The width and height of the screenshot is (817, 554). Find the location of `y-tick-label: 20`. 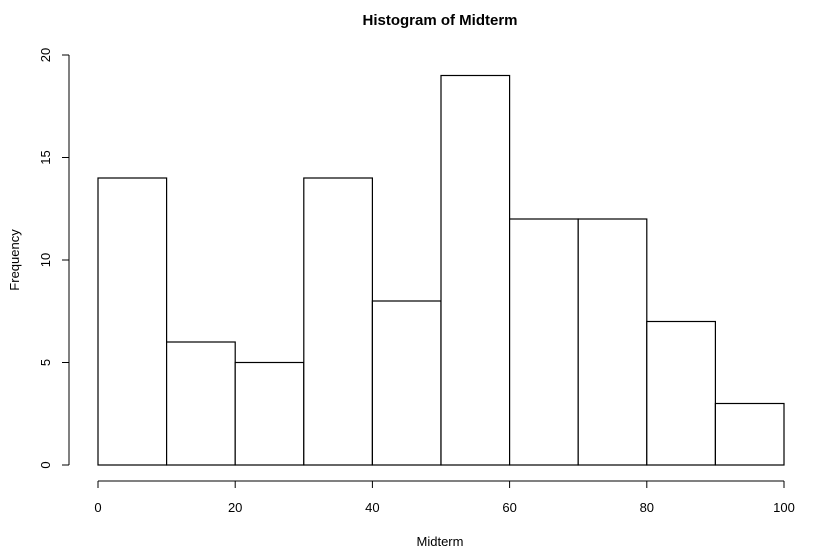

y-tick-label: 20 is located at coordinates (45, 55).